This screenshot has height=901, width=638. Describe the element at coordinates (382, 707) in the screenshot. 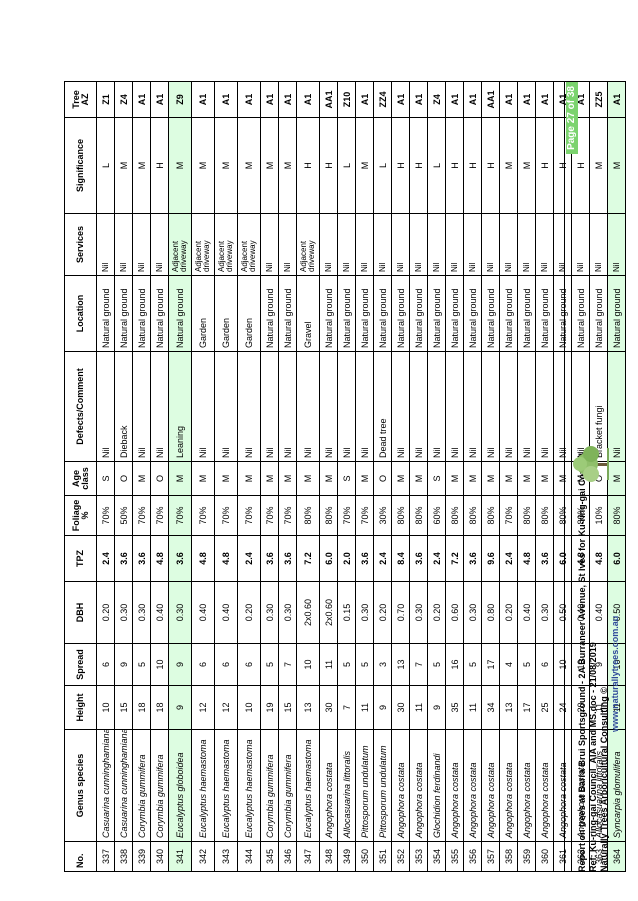

I see `height-cell: 9` at that location.